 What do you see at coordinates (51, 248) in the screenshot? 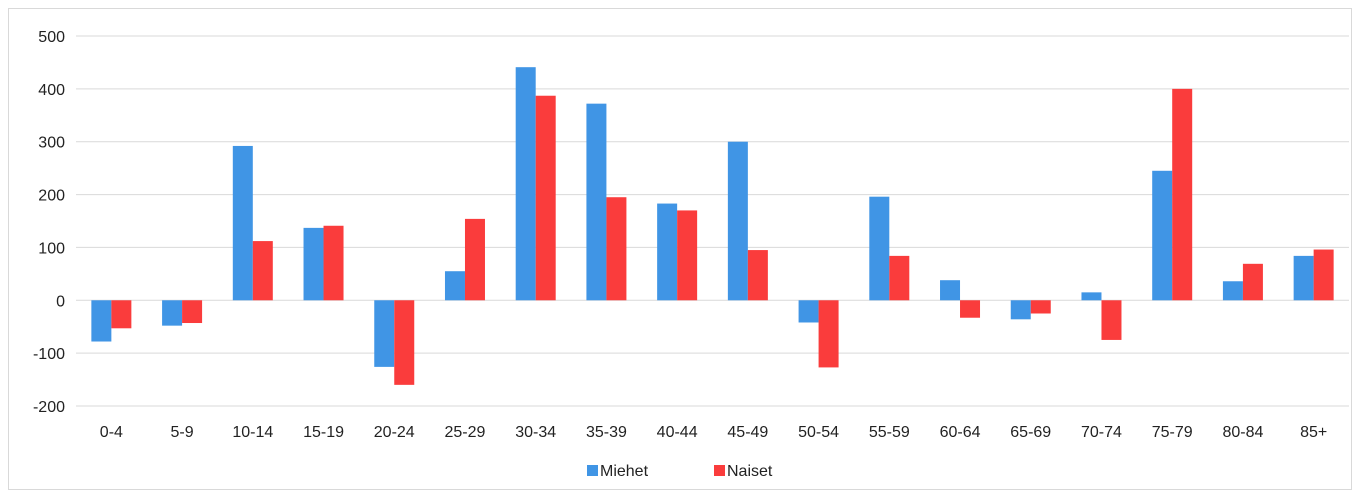
I see `y-tick-label: 100` at bounding box center [51, 248].